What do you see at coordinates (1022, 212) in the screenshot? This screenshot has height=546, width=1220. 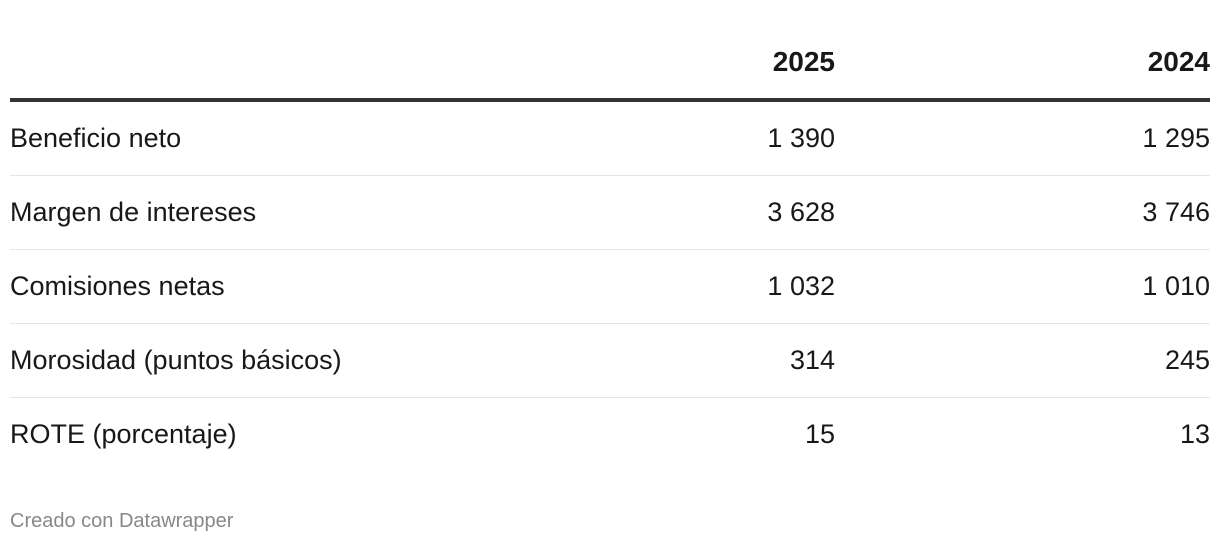 I see `cell-value: 3 746` at bounding box center [1022, 212].